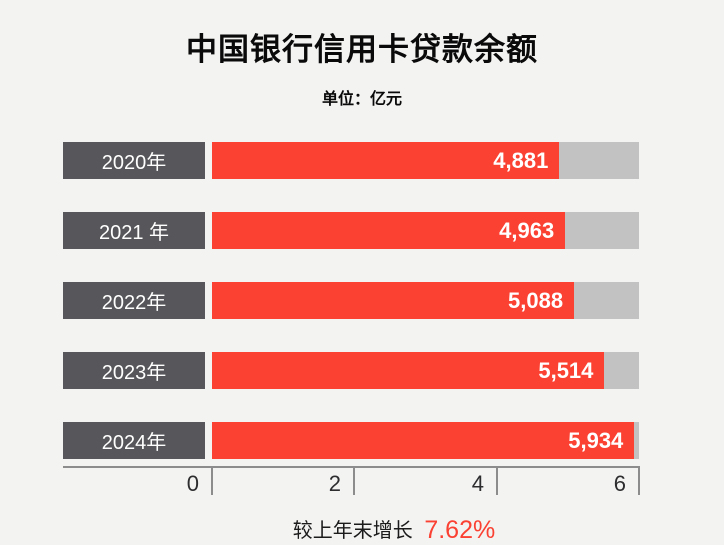 The height and width of the screenshot is (545, 724). I want to click on growth-caption: 较上年末增长 7.62%, so click(362, 529).